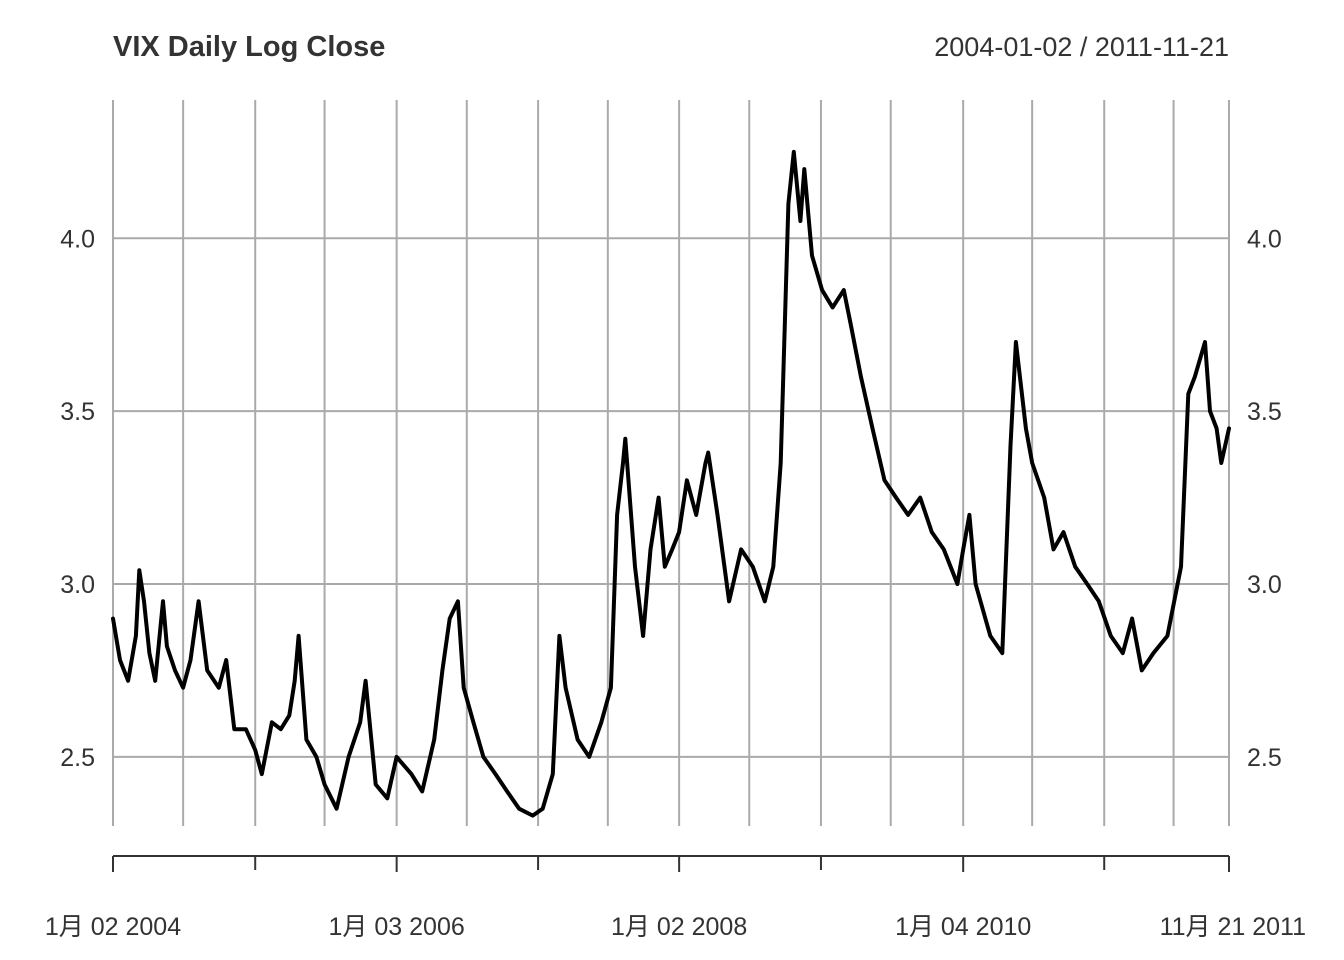 This screenshot has width=1344, height=960. What do you see at coordinates (1233, 927) in the screenshot?
I see `x-tick-label: 11月 21 2011` at bounding box center [1233, 927].